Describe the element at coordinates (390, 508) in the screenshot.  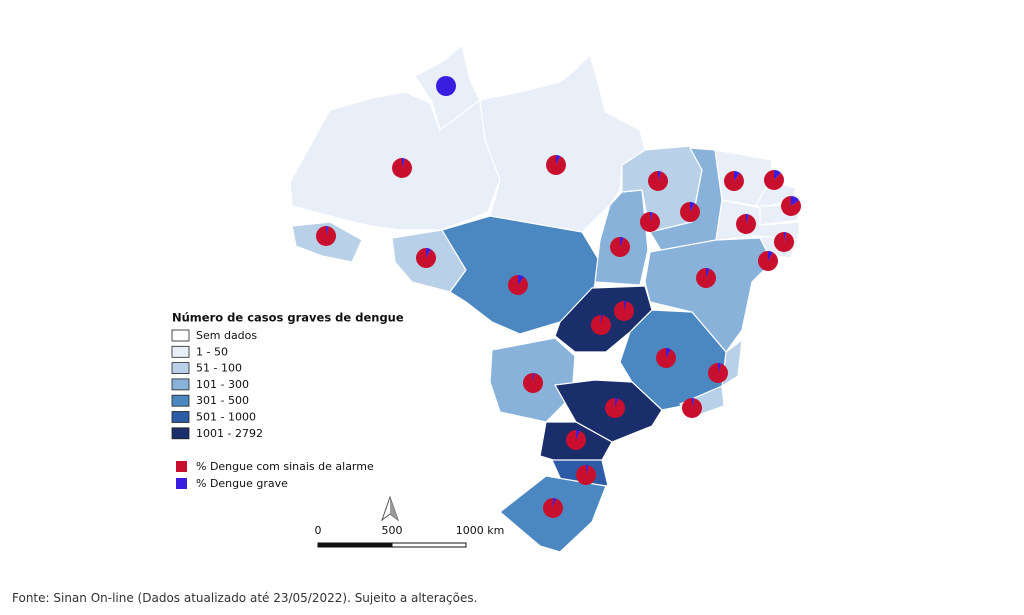
I see `north-arrow` at that location.